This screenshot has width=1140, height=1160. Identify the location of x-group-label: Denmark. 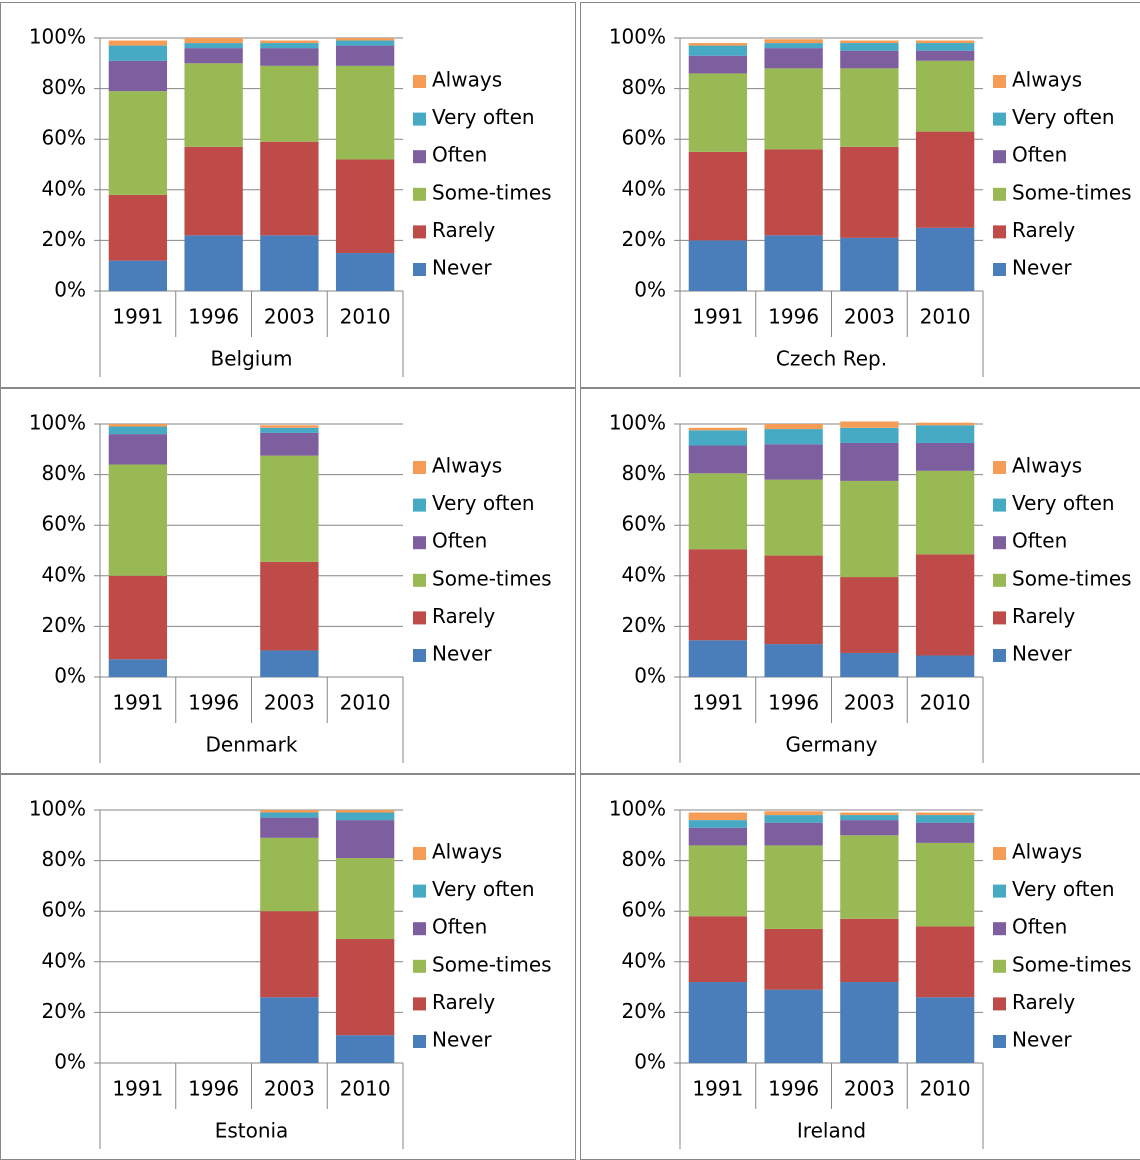
(252, 745).